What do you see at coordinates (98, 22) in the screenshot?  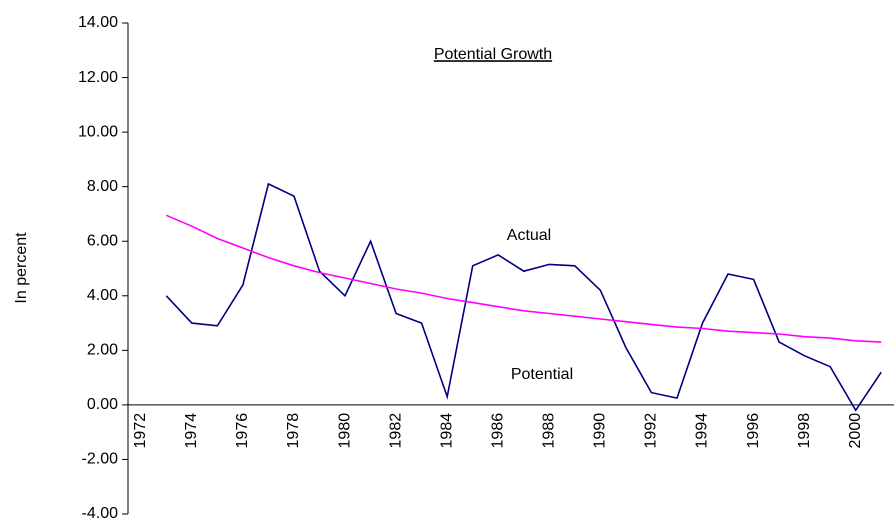 I see `y-tick-label: 14.00` at bounding box center [98, 22].